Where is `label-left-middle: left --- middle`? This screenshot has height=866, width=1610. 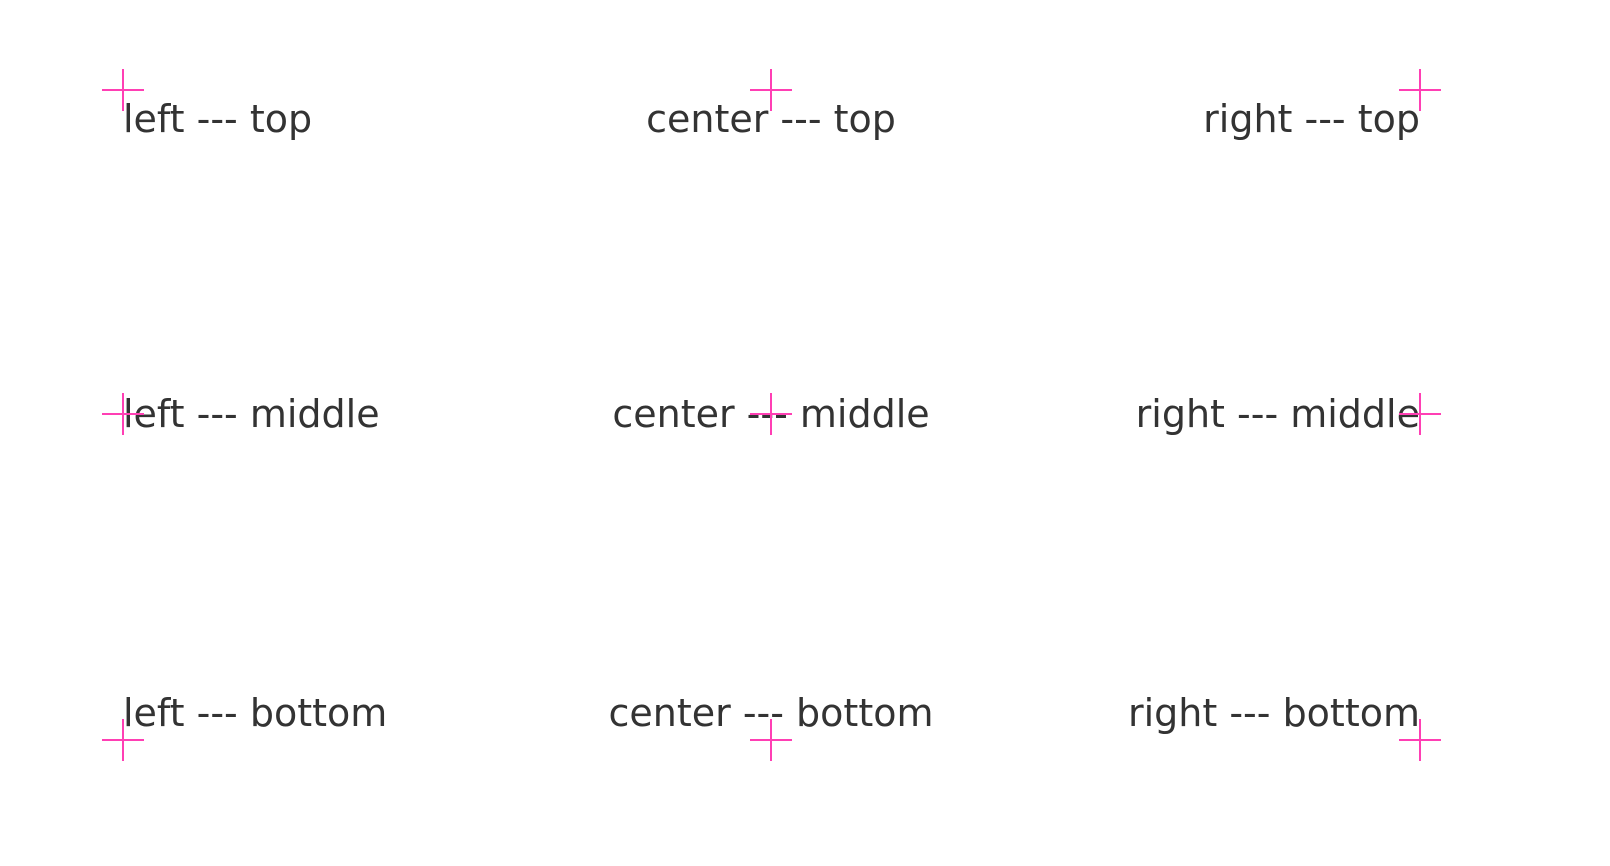
label-left-middle: left --- middle is located at coordinates (251, 414).